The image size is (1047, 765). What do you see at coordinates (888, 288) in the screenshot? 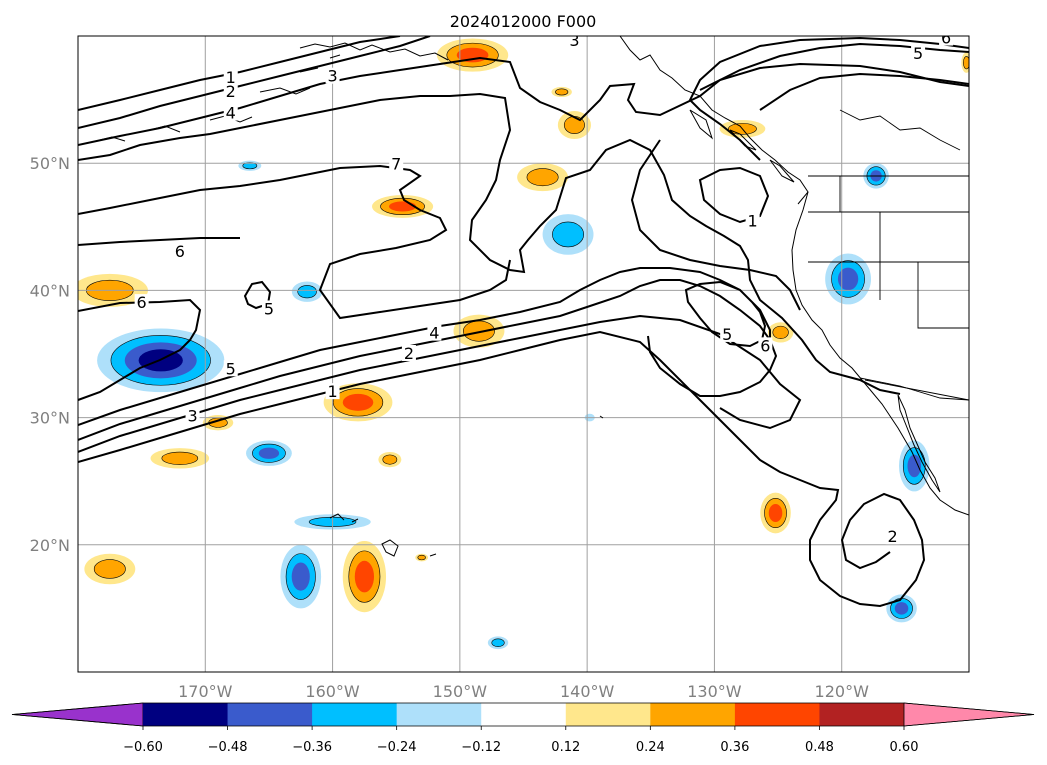
I see `state-lines` at bounding box center [888, 288].